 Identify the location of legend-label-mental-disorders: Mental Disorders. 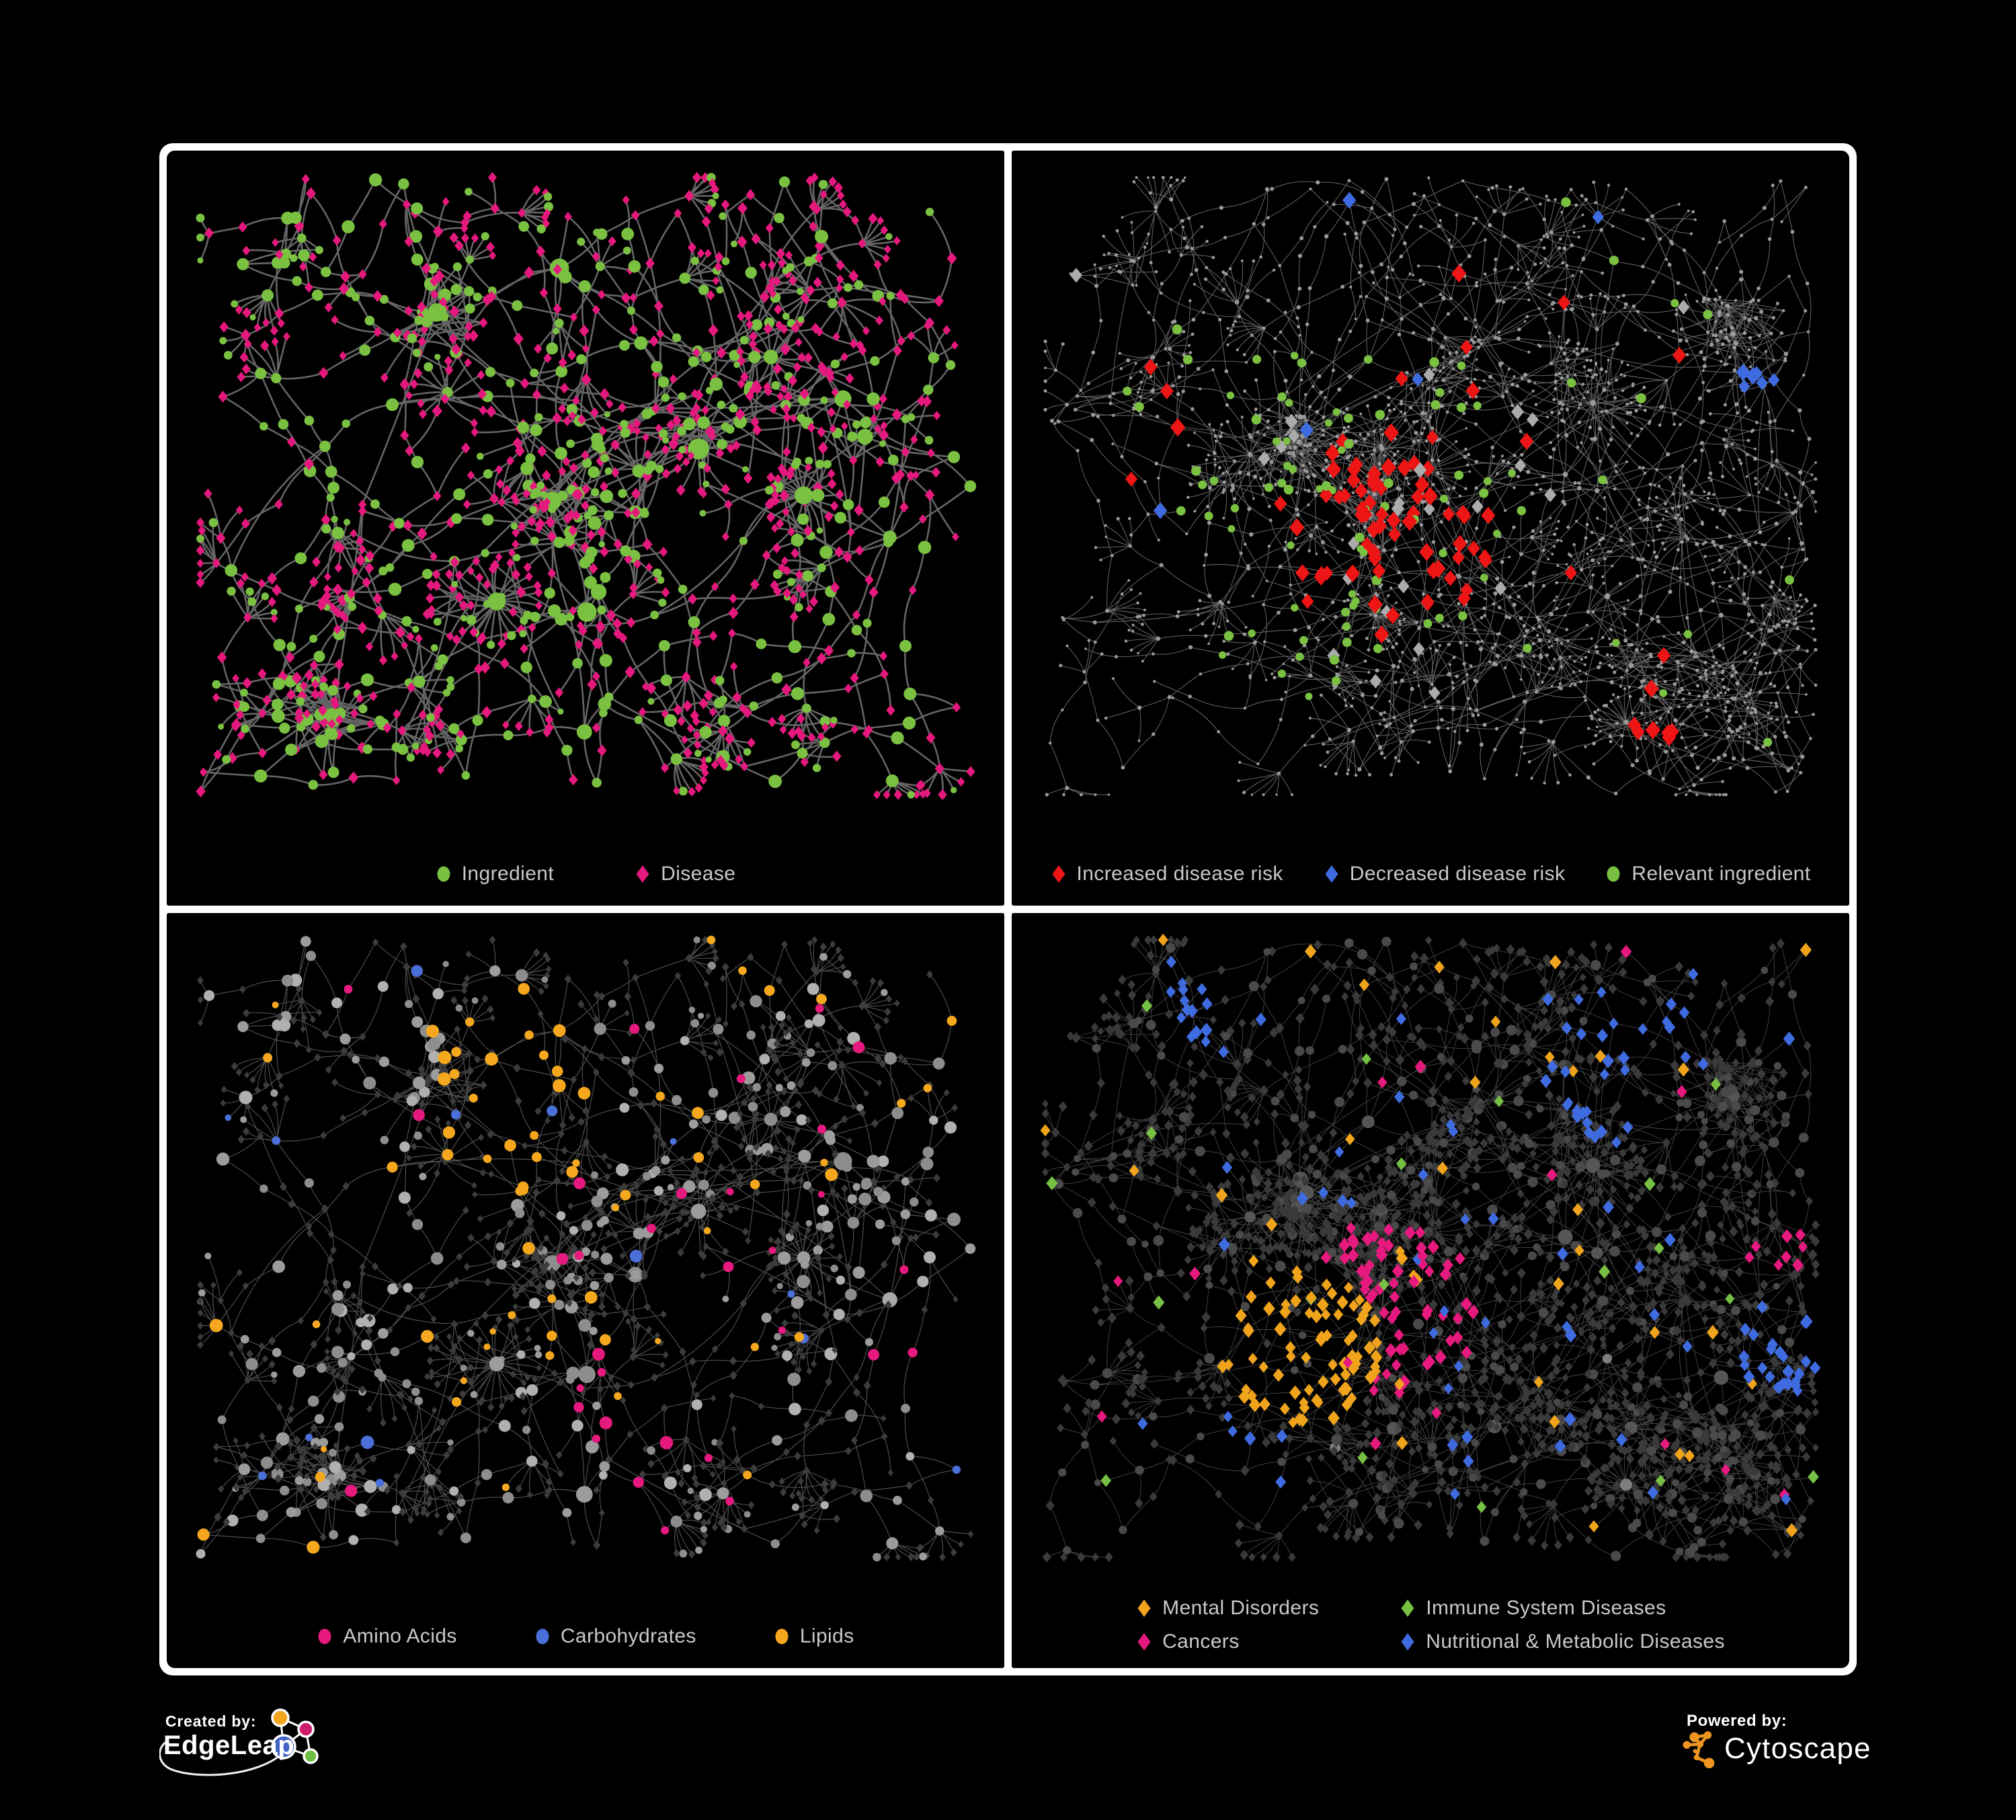
(1241, 1608).